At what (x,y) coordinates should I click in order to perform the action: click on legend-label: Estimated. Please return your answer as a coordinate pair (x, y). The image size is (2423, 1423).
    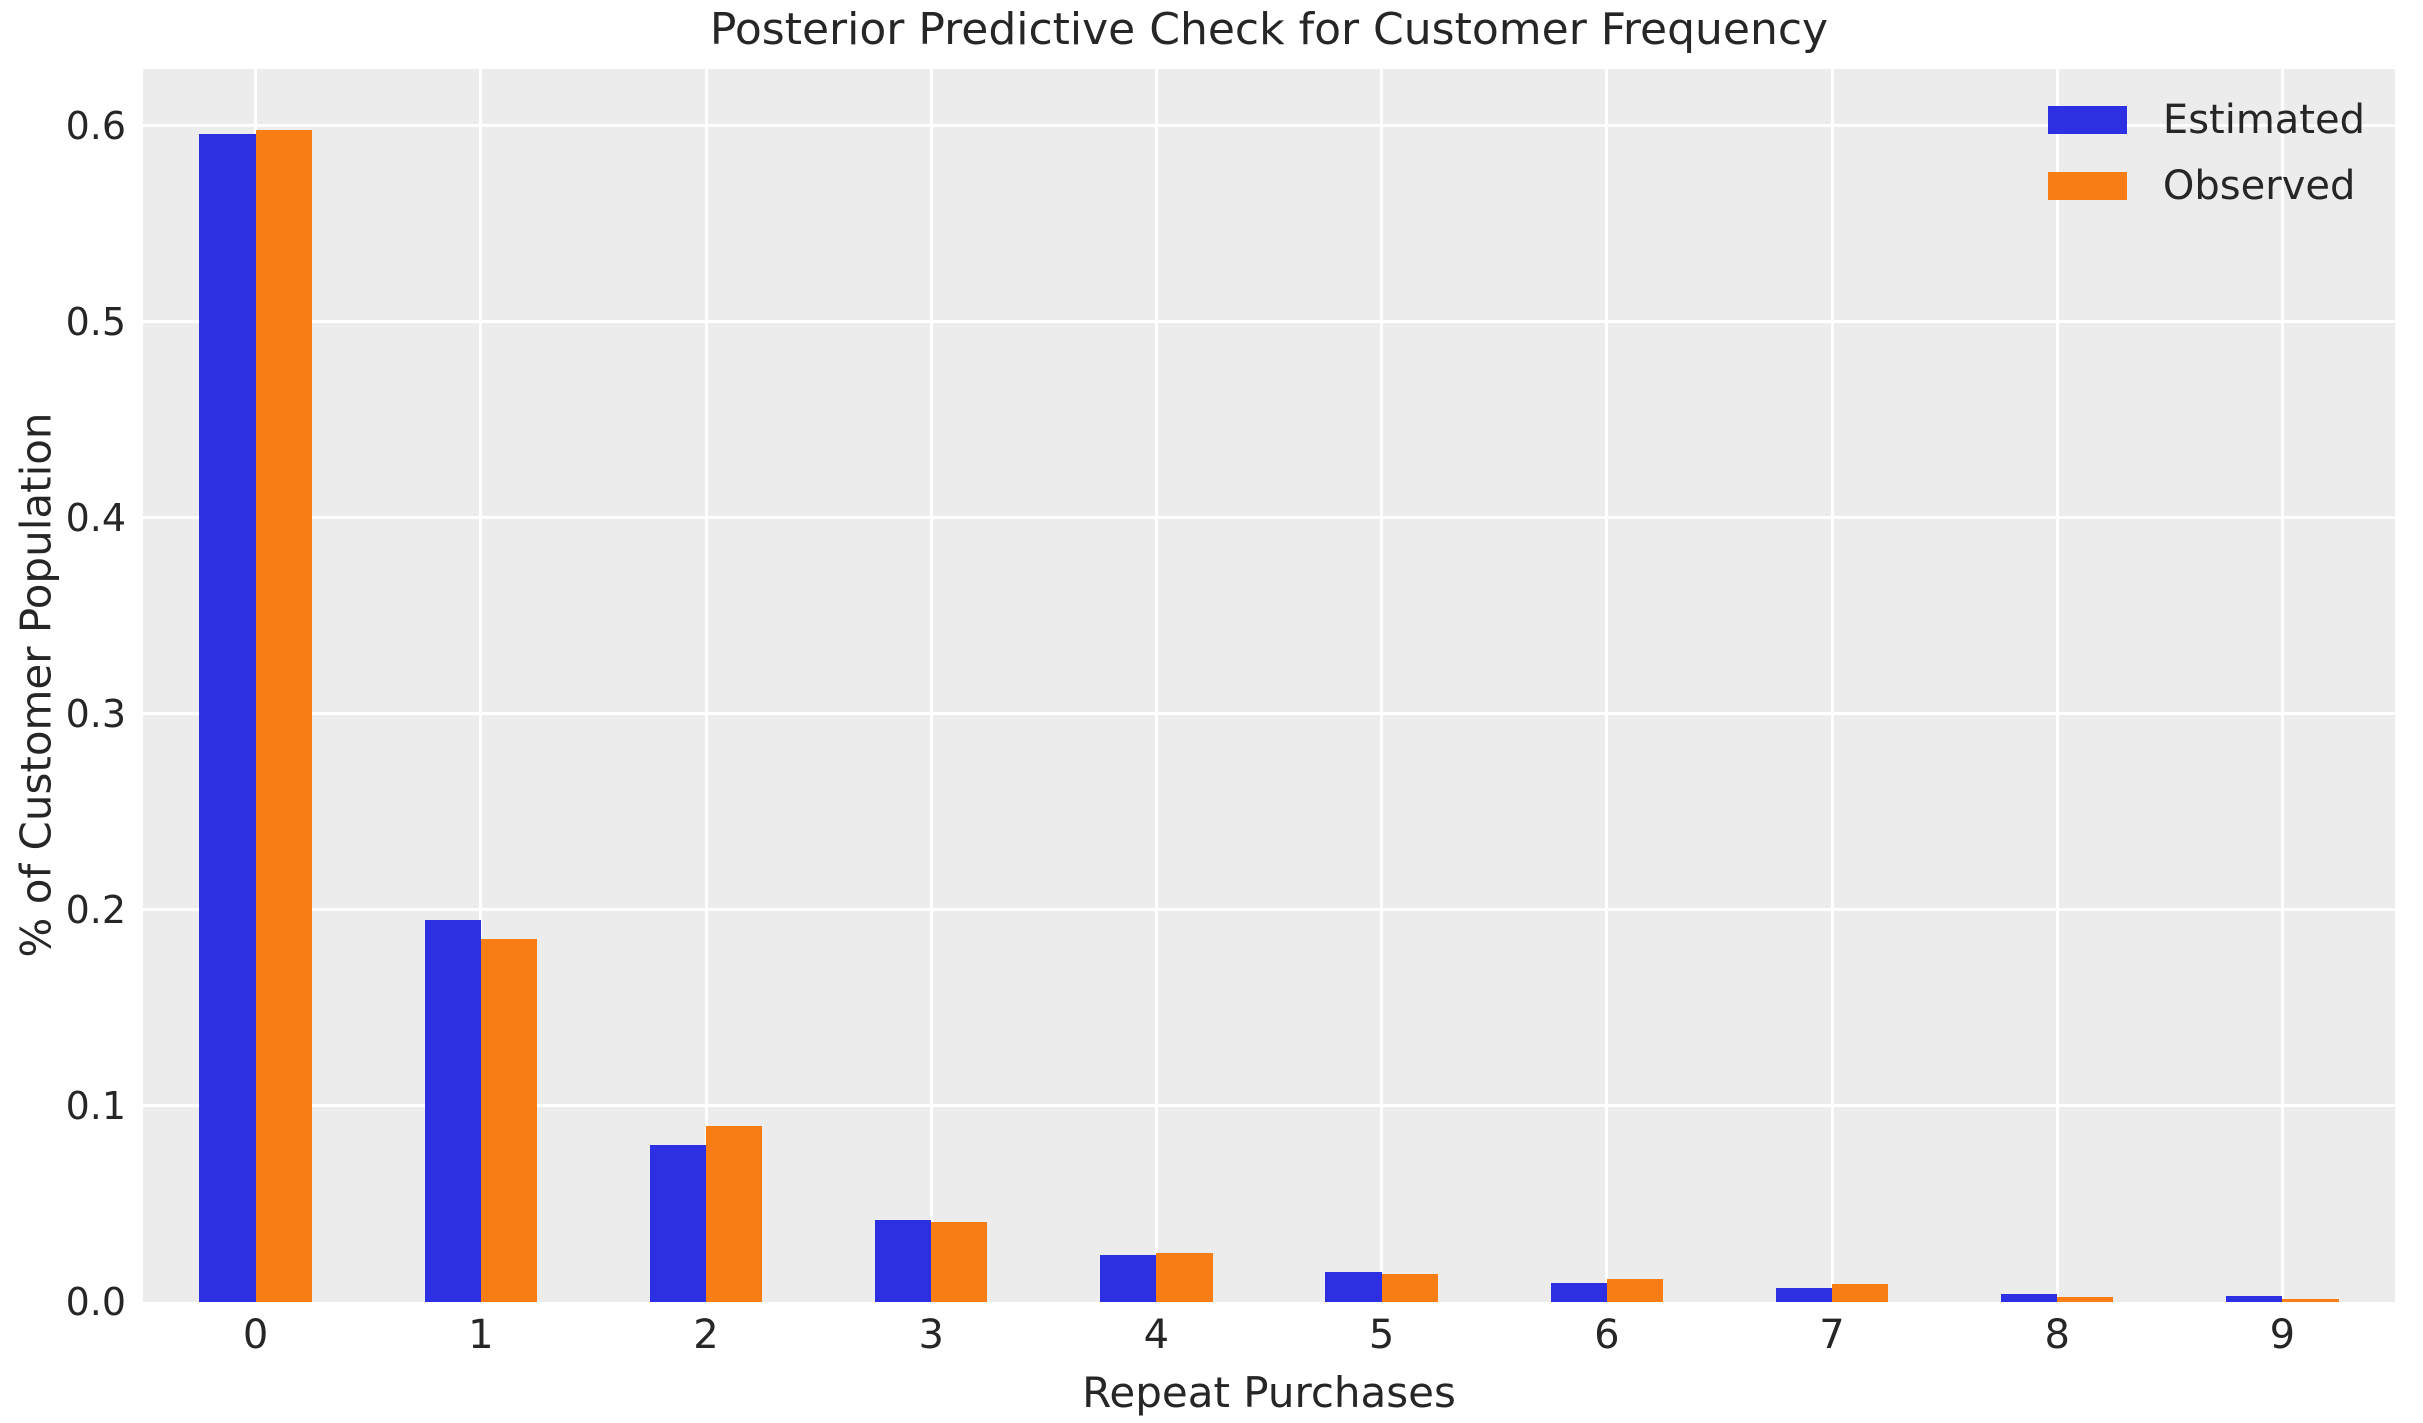
    Looking at the image, I should click on (2263, 120).